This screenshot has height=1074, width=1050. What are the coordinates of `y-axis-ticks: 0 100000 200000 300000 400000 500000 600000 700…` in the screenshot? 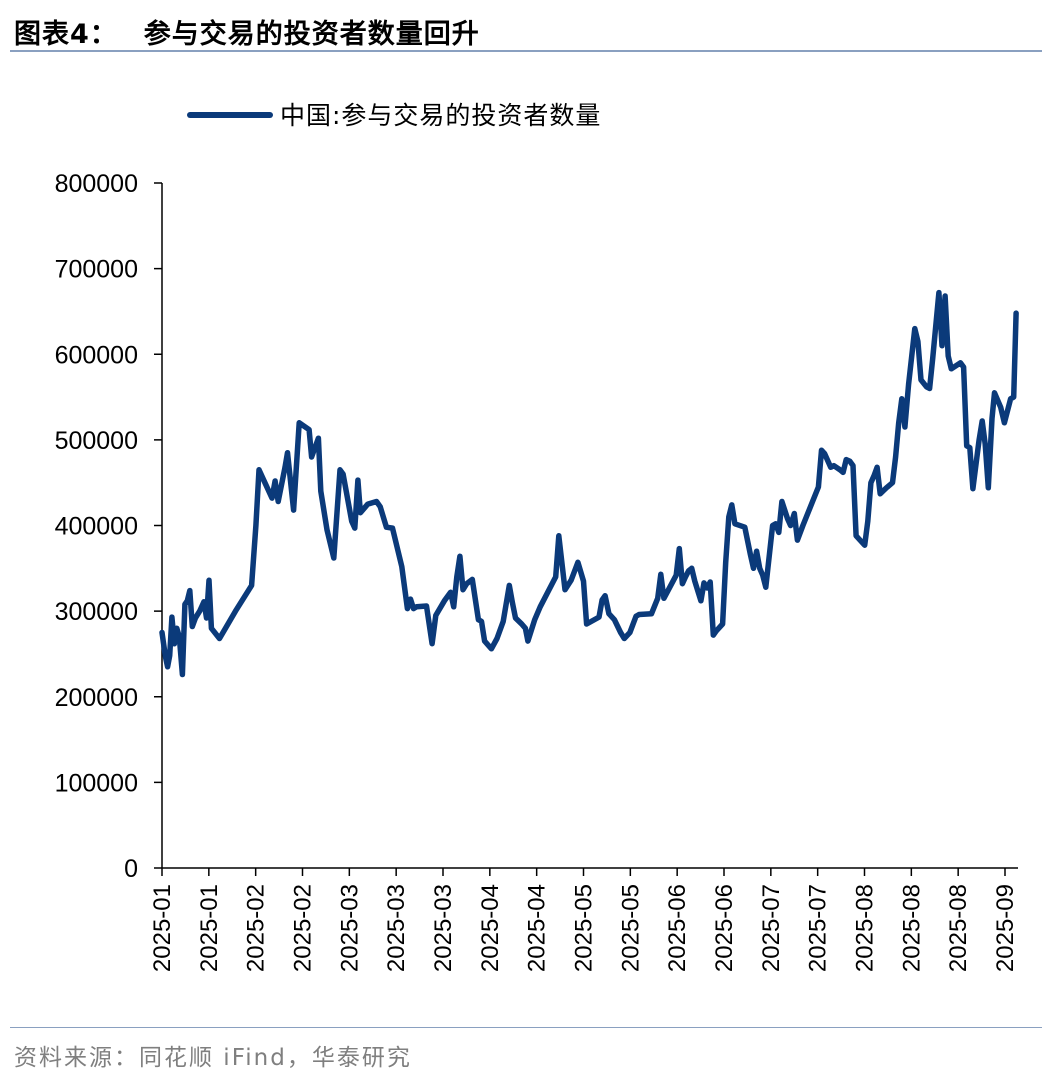 It's located at (108, 526).